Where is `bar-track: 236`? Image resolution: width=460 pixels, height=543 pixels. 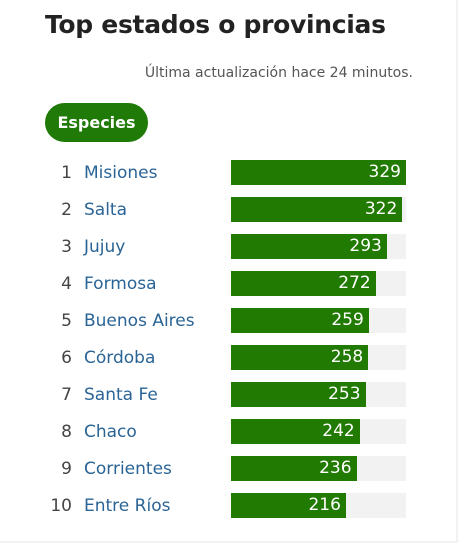
bar-track: 236 is located at coordinates (318, 468).